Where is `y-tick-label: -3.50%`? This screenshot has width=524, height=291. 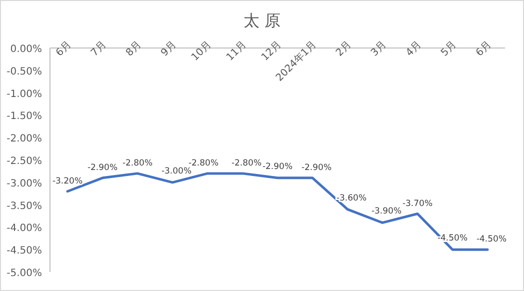 y-tick-label: -3.50% is located at coordinates (24, 206).